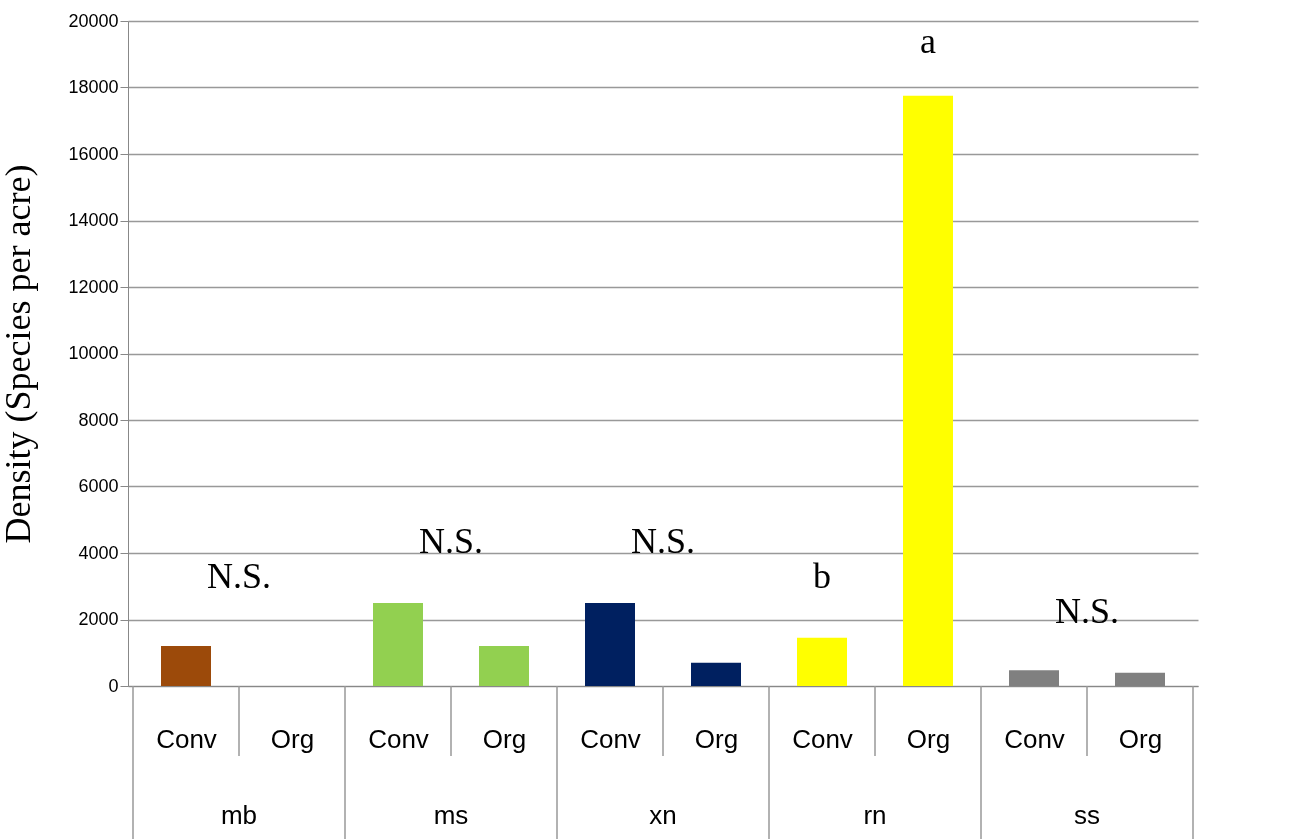  I want to click on y-tick-label: 14000, so click(93, 220).